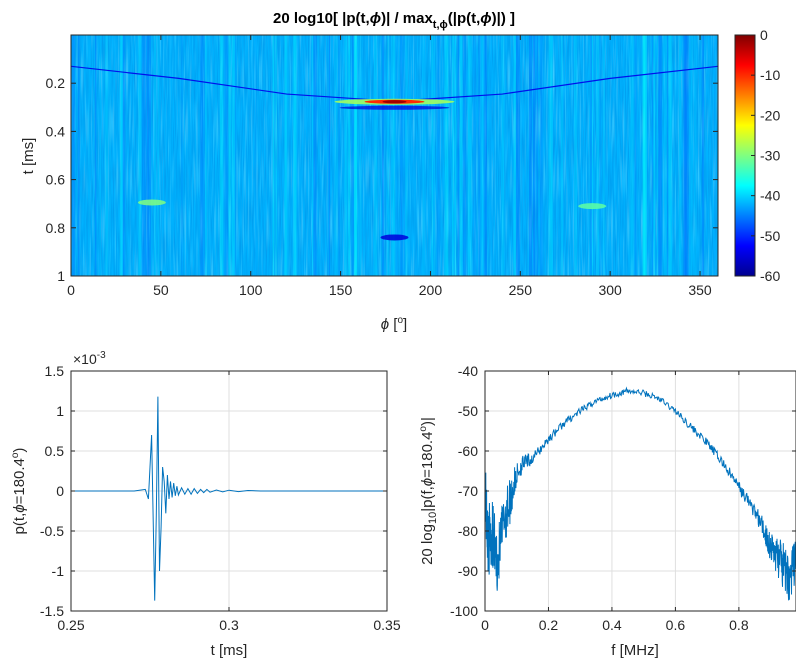 Image resolution: width=796 pixels, height=663 pixels. Describe the element at coordinates (612, 625) in the screenshot. I see `spectrum-xtick-label: 0.4` at that location.